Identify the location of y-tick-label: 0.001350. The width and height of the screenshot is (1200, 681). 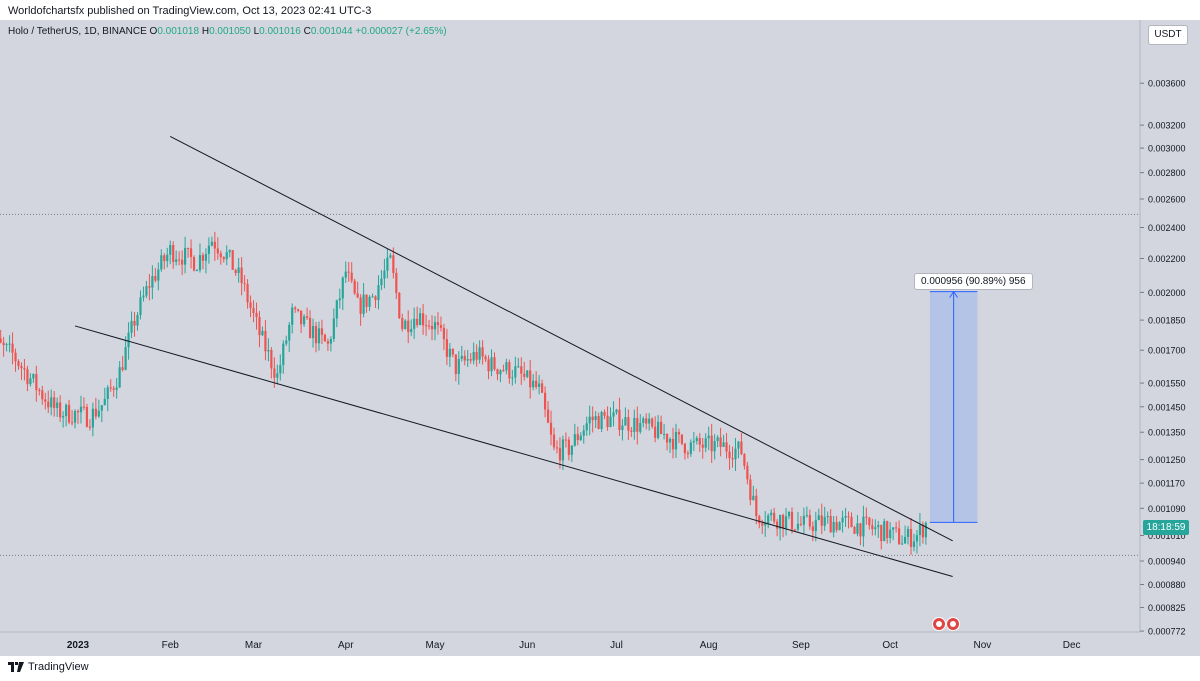
(1167, 433).